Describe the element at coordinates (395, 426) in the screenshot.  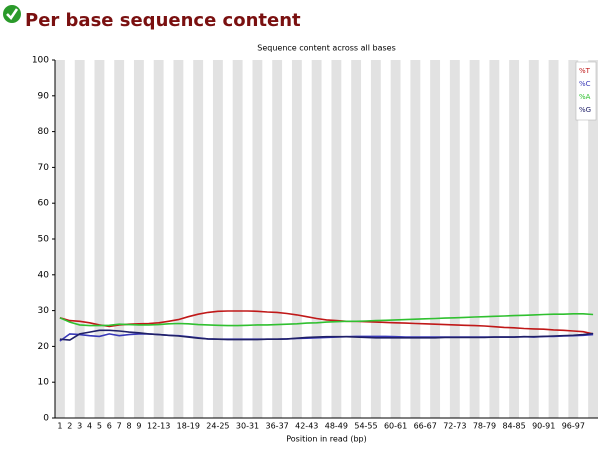
I see `x-tick-label: 60-61` at that location.